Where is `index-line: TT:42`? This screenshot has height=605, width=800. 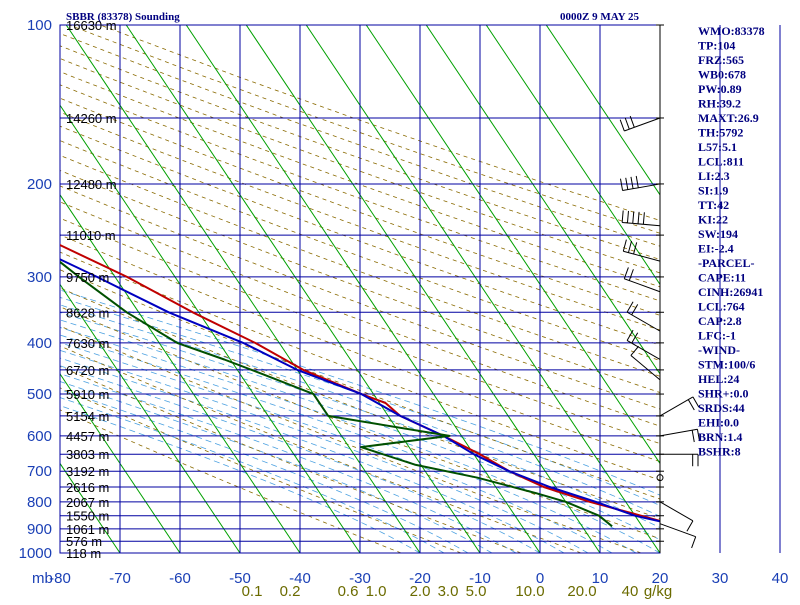 index-line: TT:42 is located at coordinates (713, 205).